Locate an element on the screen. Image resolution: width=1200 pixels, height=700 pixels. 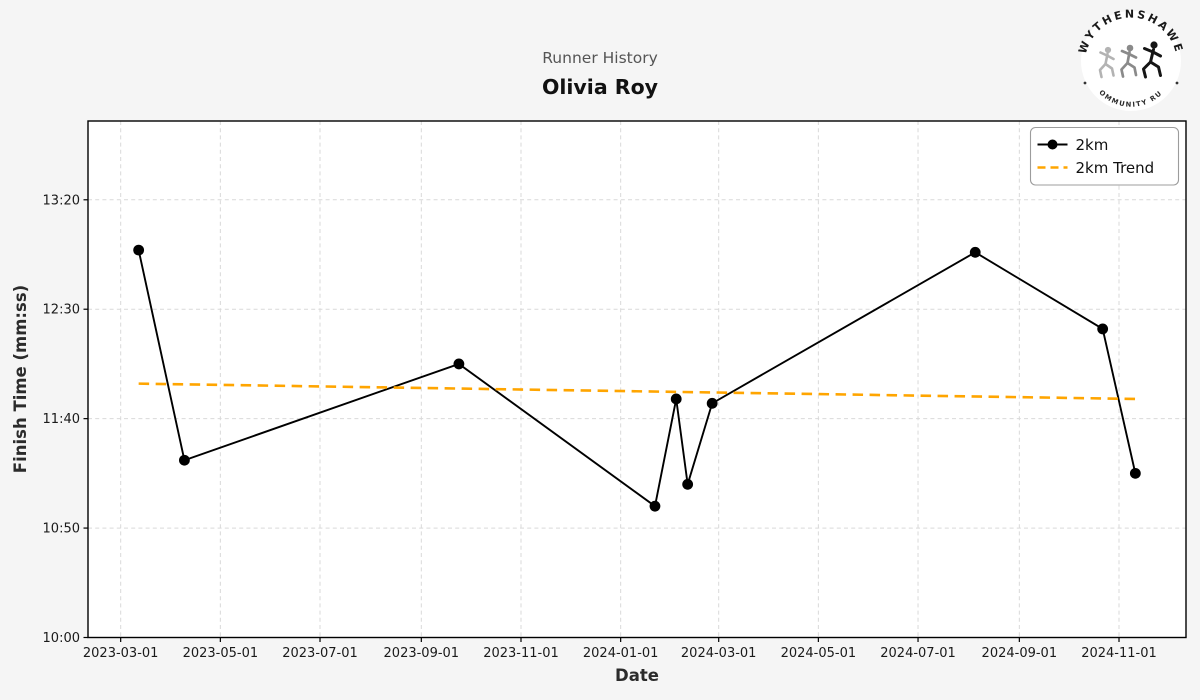
legend-sample-marker is located at coordinates (1052, 144).